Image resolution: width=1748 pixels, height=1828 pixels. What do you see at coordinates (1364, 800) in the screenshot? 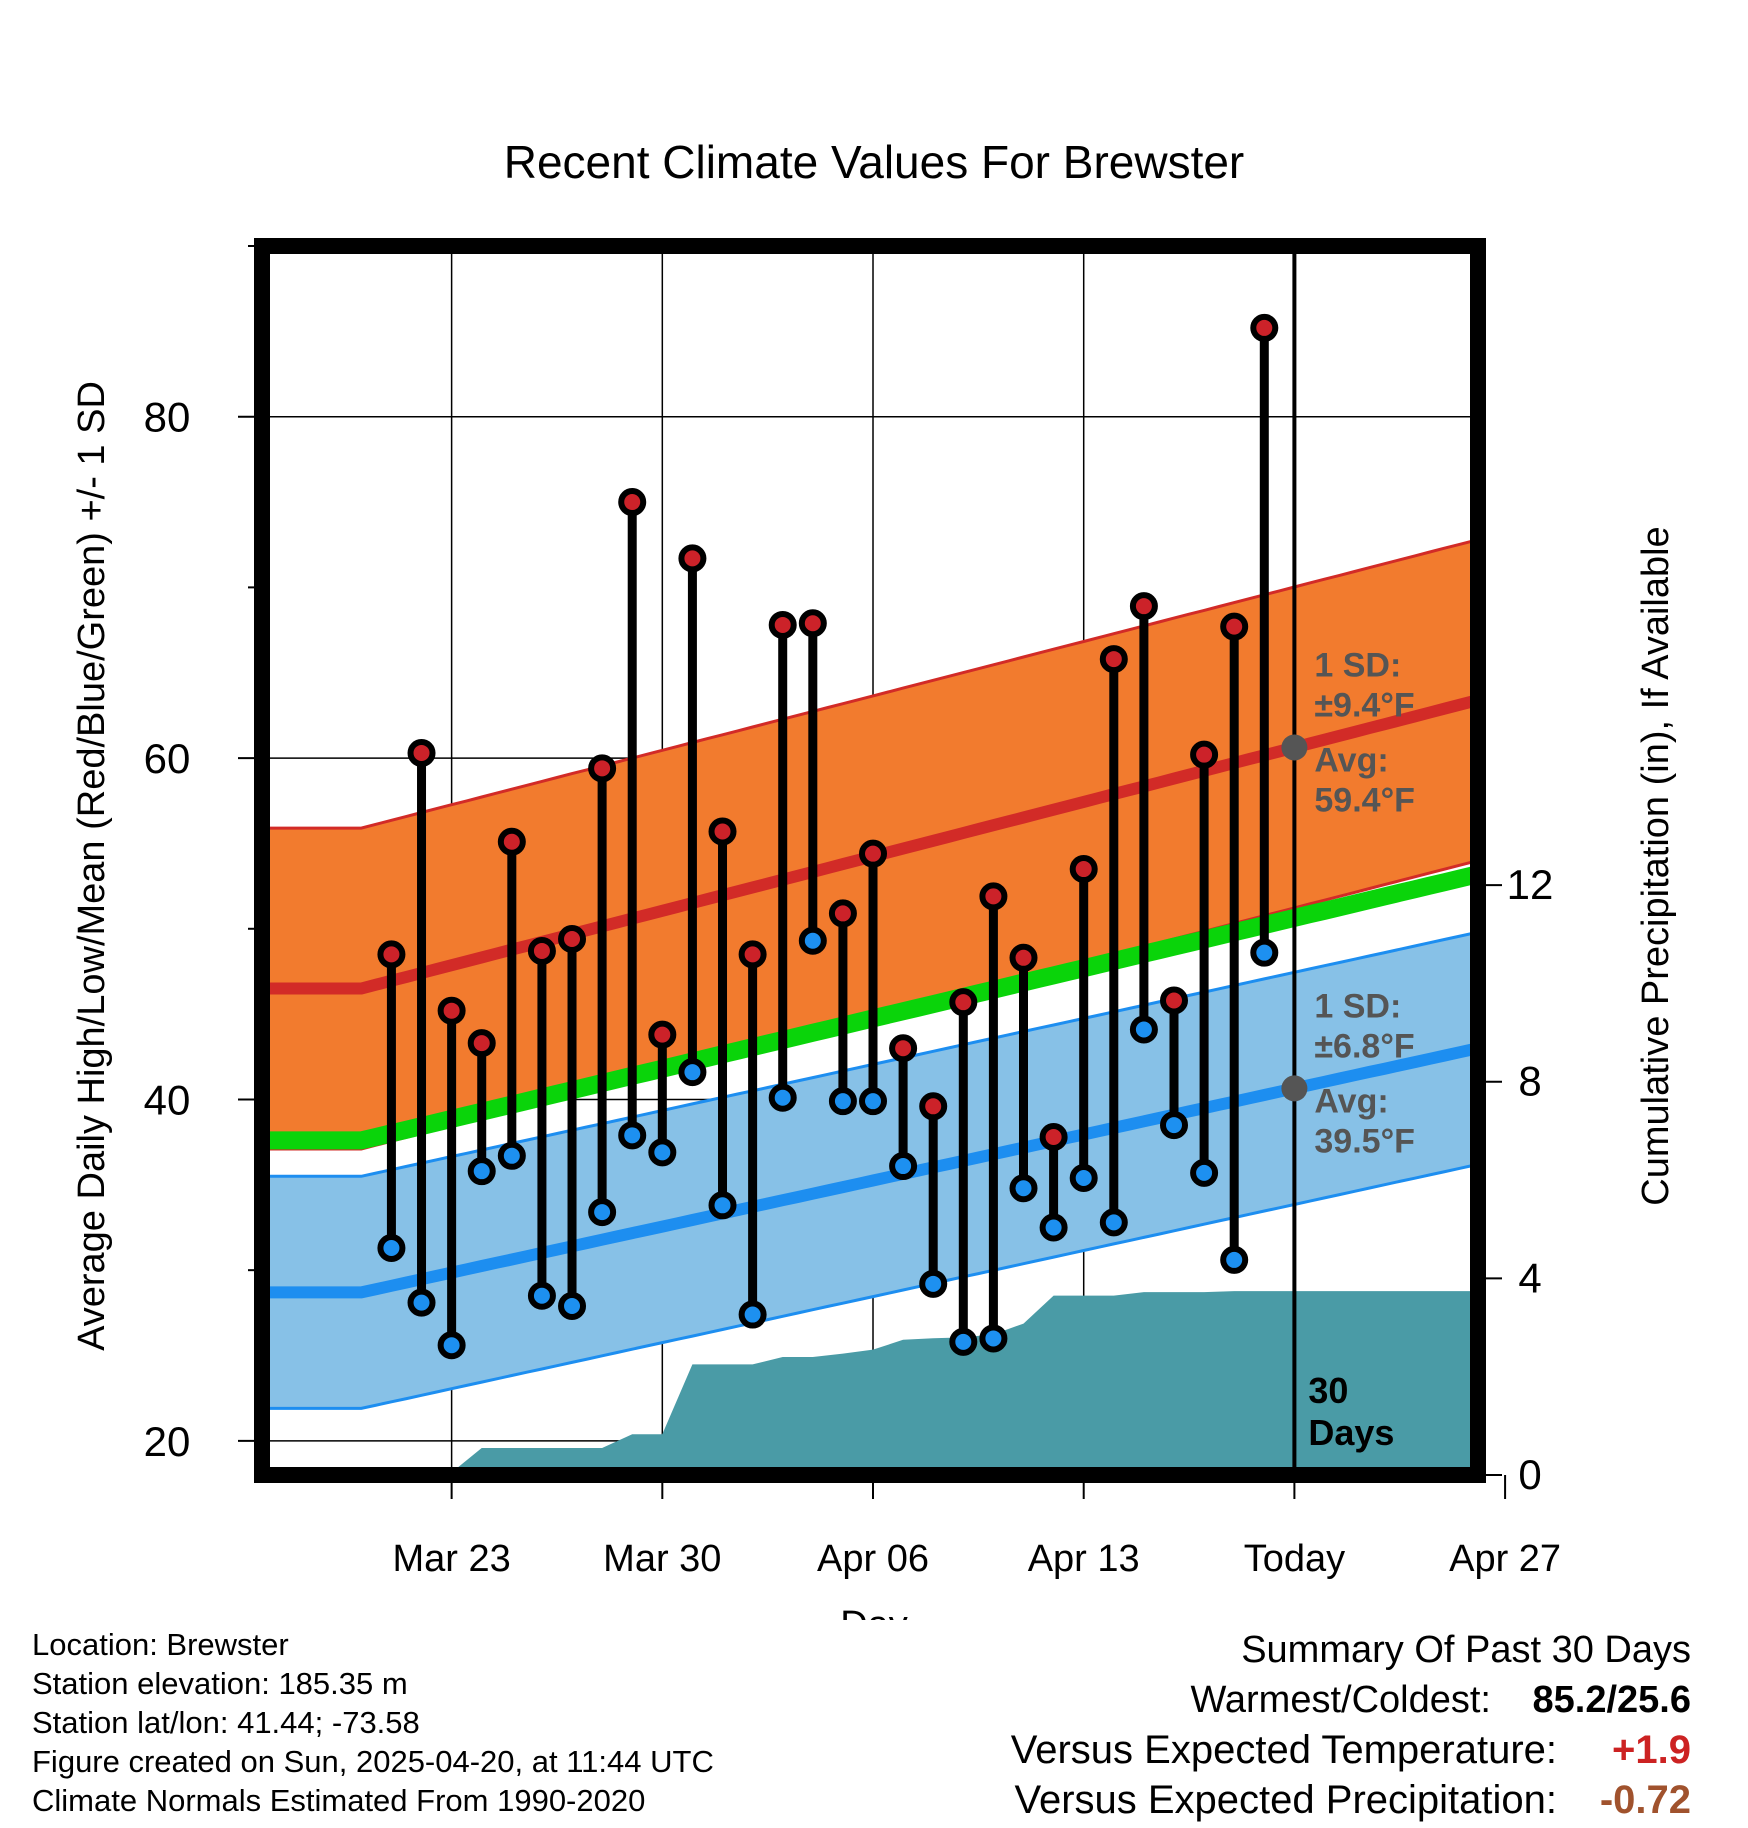
I see `high-avg-value: 59.4°F` at bounding box center [1364, 800].